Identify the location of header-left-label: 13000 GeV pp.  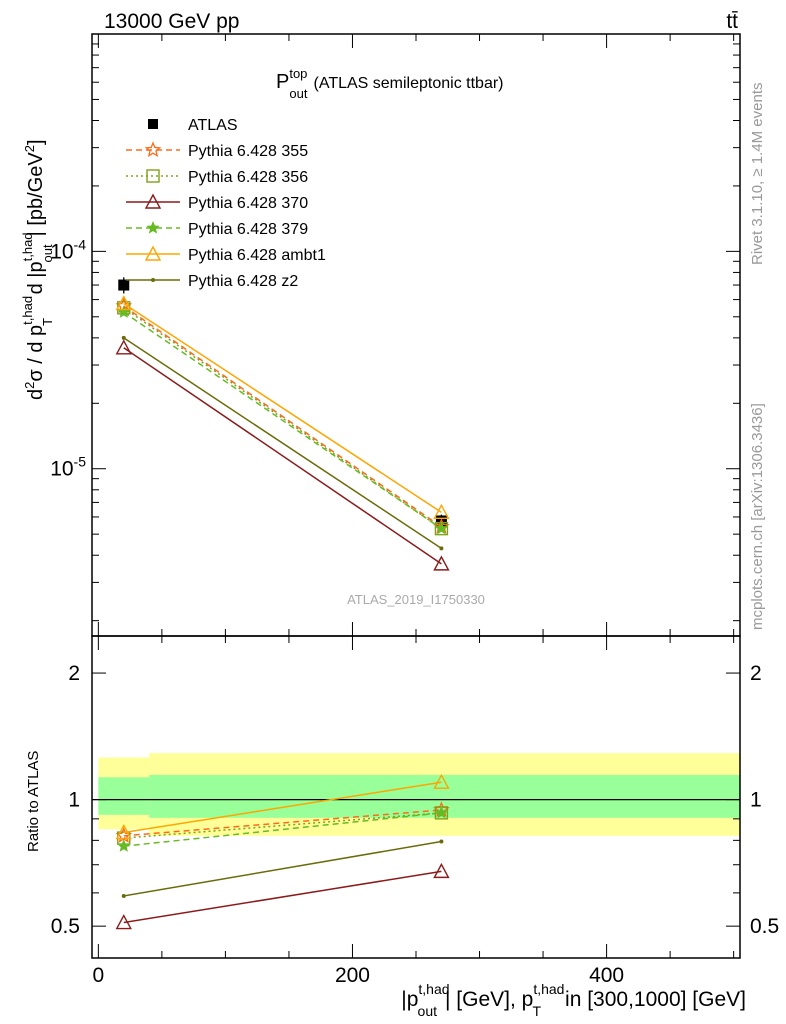
(171, 21).